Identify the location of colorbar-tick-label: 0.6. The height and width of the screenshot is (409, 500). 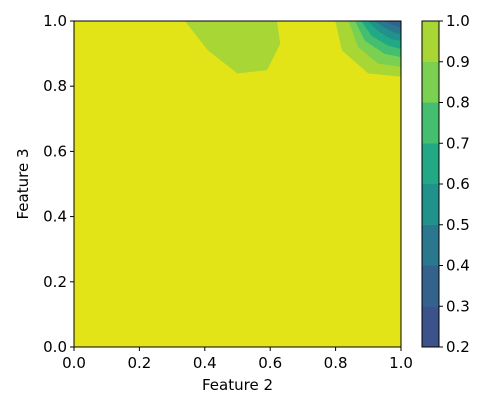
(458, 184).